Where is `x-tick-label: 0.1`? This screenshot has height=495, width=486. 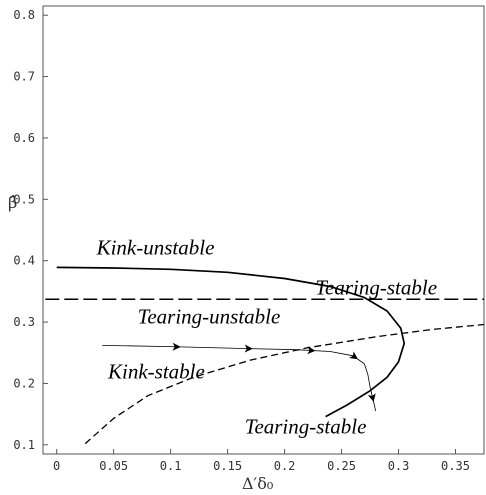 x-tick-label: 0.1 is located at coordinates (171, 466).